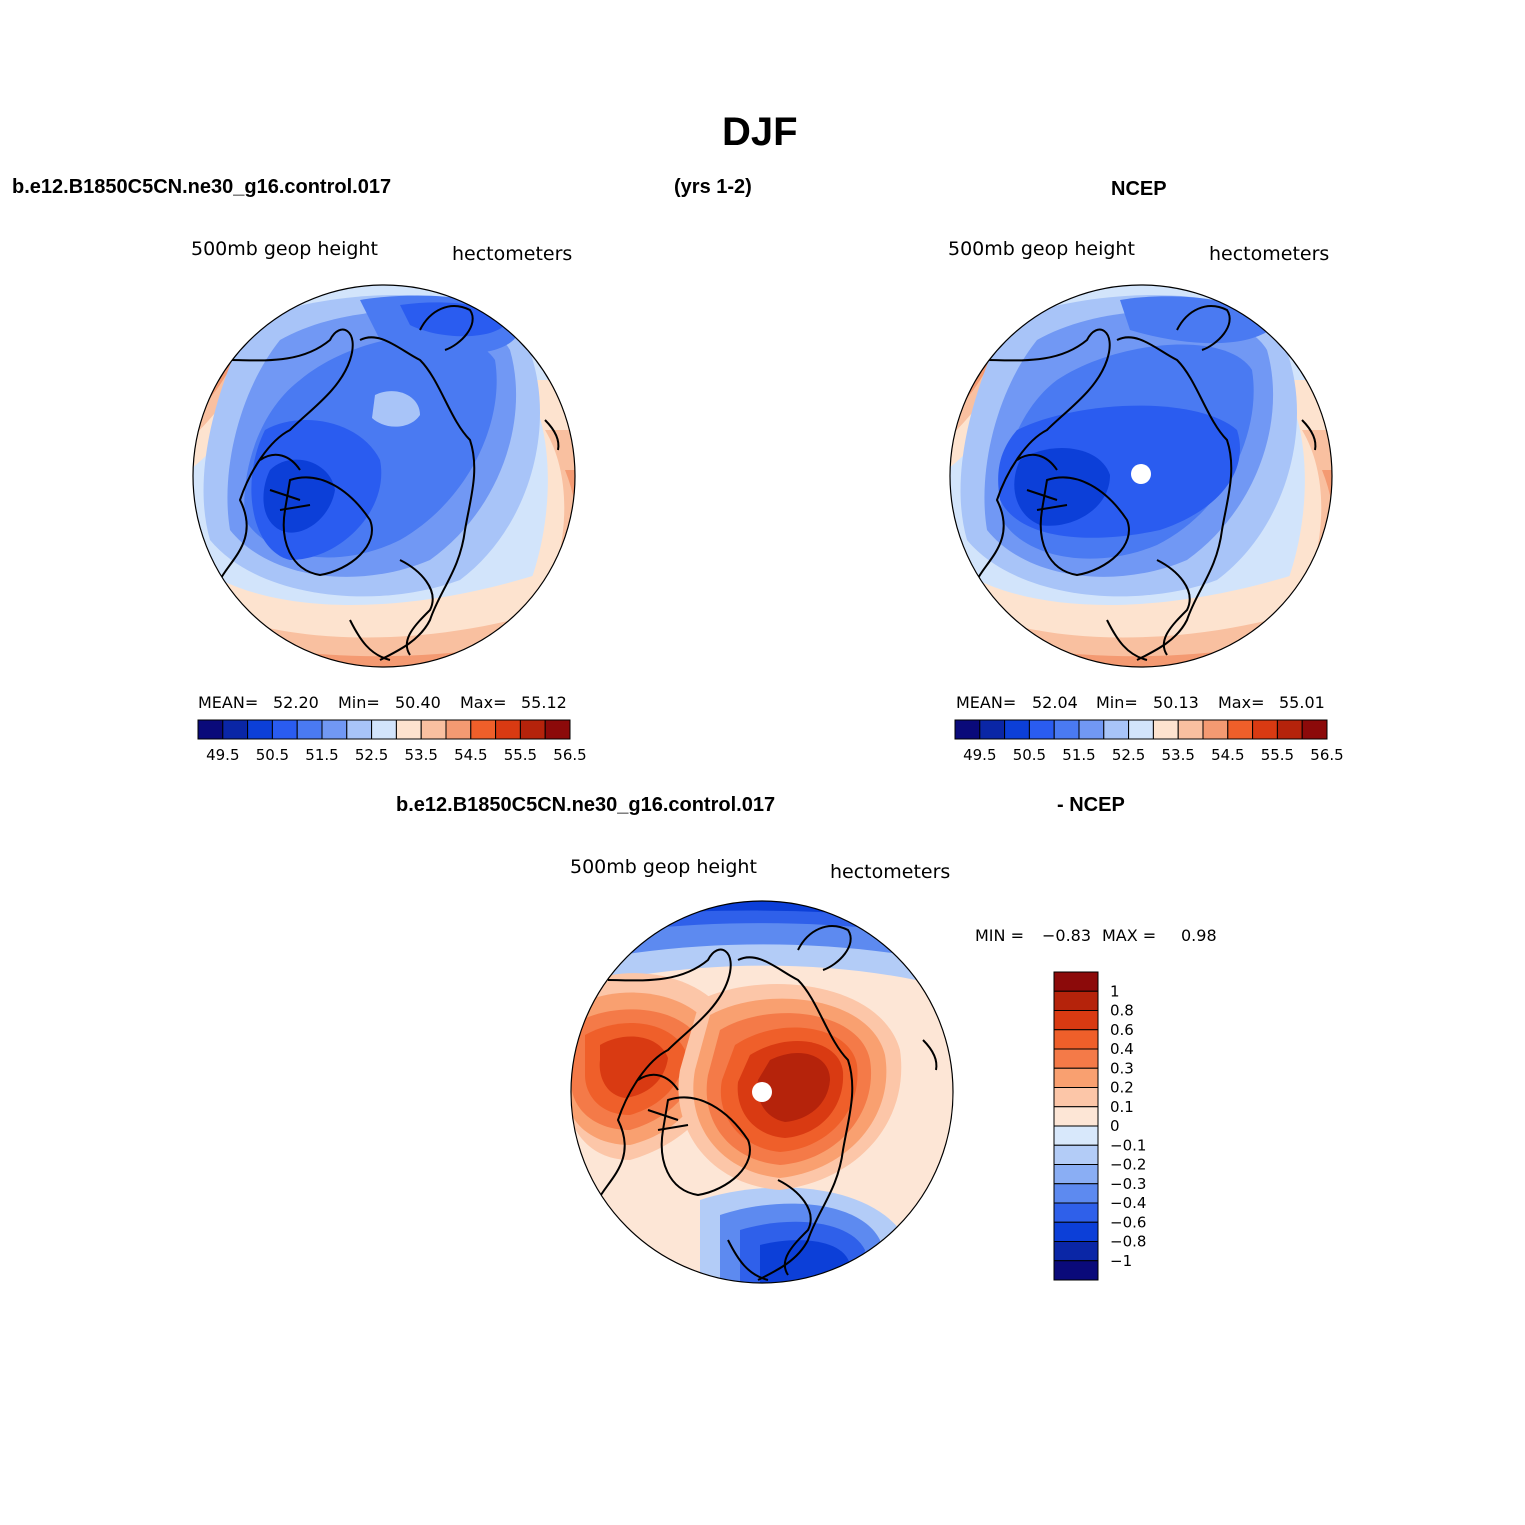 This screenshot has width=1525, height=1525. Describe the element at coordinates (544, 702) in the screenshot. I see `model-max-value: 55.12` at that location.